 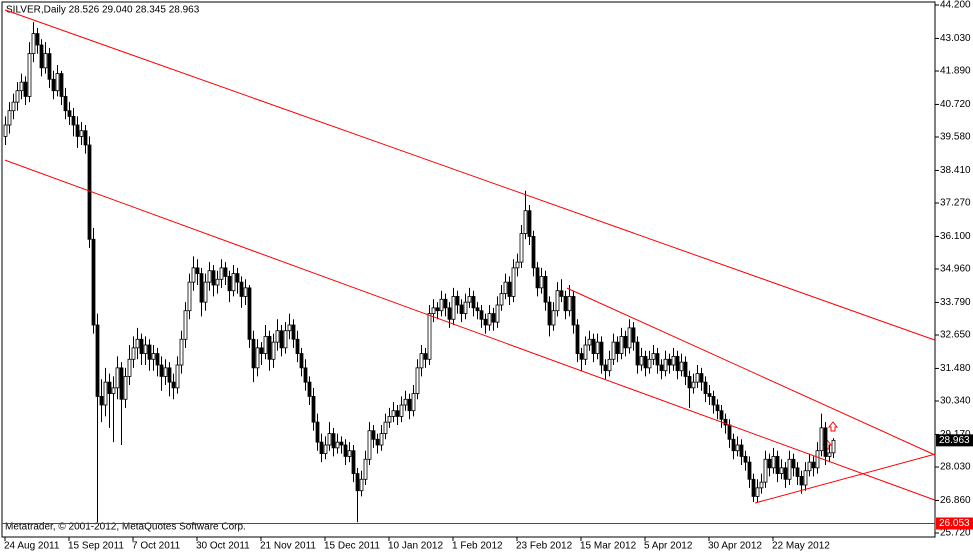 I want to click on level-label-box, so click(x=954, y=523).